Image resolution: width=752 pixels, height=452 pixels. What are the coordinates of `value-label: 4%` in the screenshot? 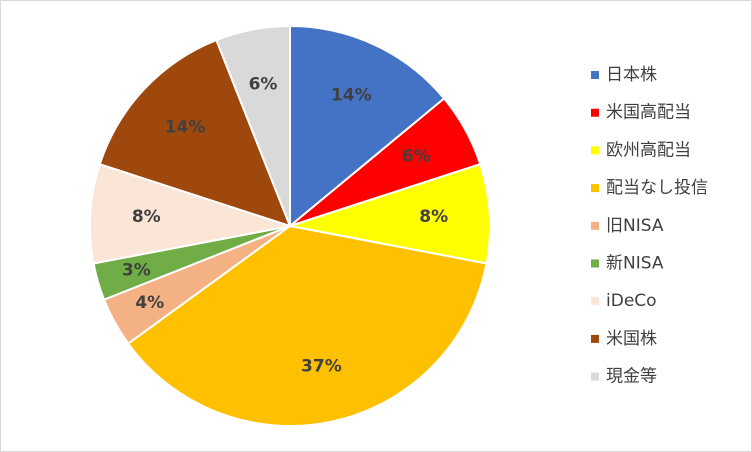 It's located at (149, 303).